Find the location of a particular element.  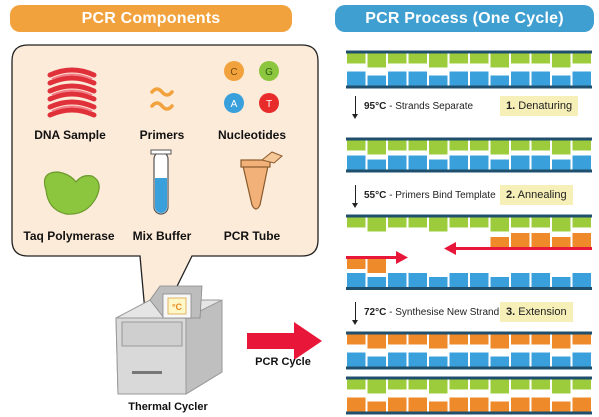

component-label-taq-polymerase: Taq Polymerase is located at coordinates (69, 236).